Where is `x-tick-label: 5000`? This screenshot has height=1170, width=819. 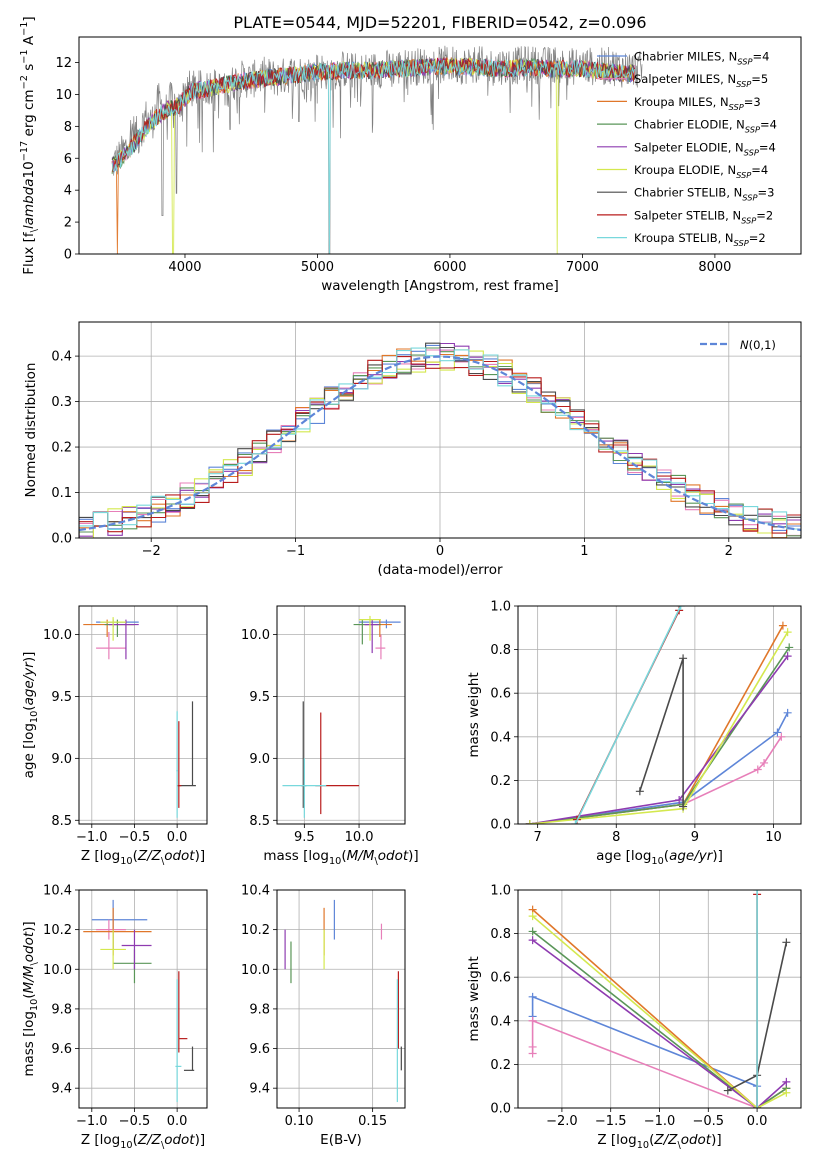 x-tick-label: 5000 is located at coordinates (317, 267).